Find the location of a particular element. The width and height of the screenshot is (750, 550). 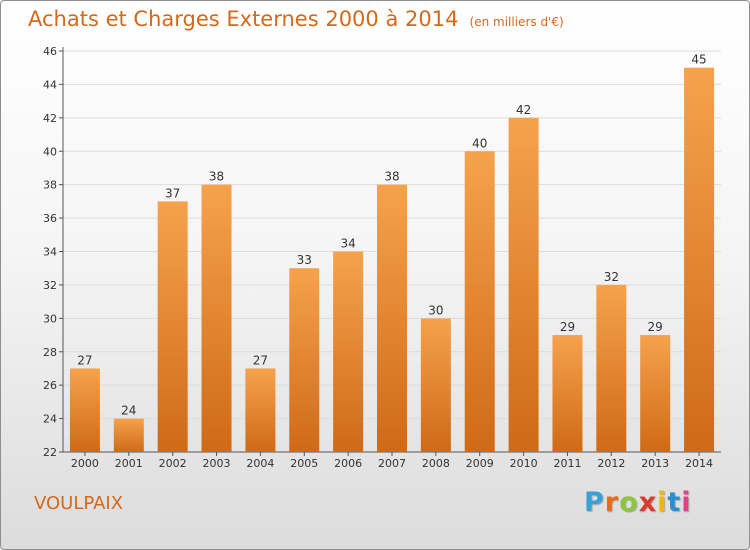

bar-2010 is located at coordinates (523, 284).